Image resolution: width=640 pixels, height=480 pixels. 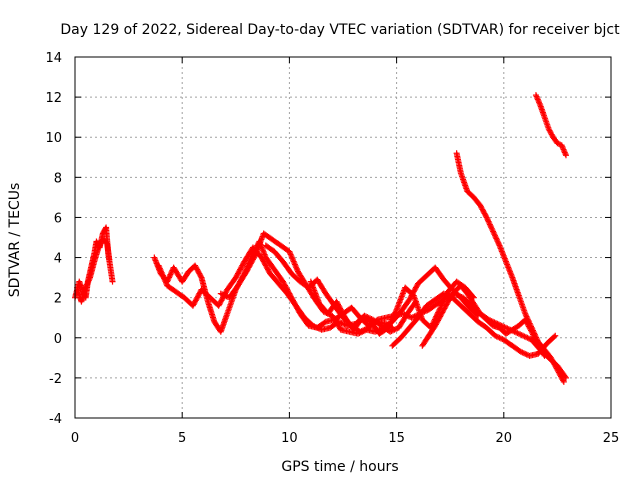 What do you see at coordinates (339, 467) in the screenshot?
I see `x-axis-label: GPS time / hours` at bounding box center [339, 467].